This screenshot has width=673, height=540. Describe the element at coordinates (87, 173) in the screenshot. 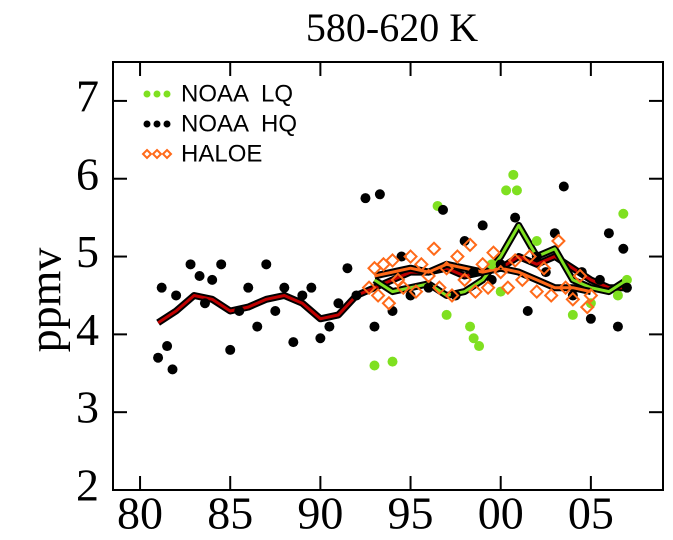

I see `y-tick-label: 6` at that location.